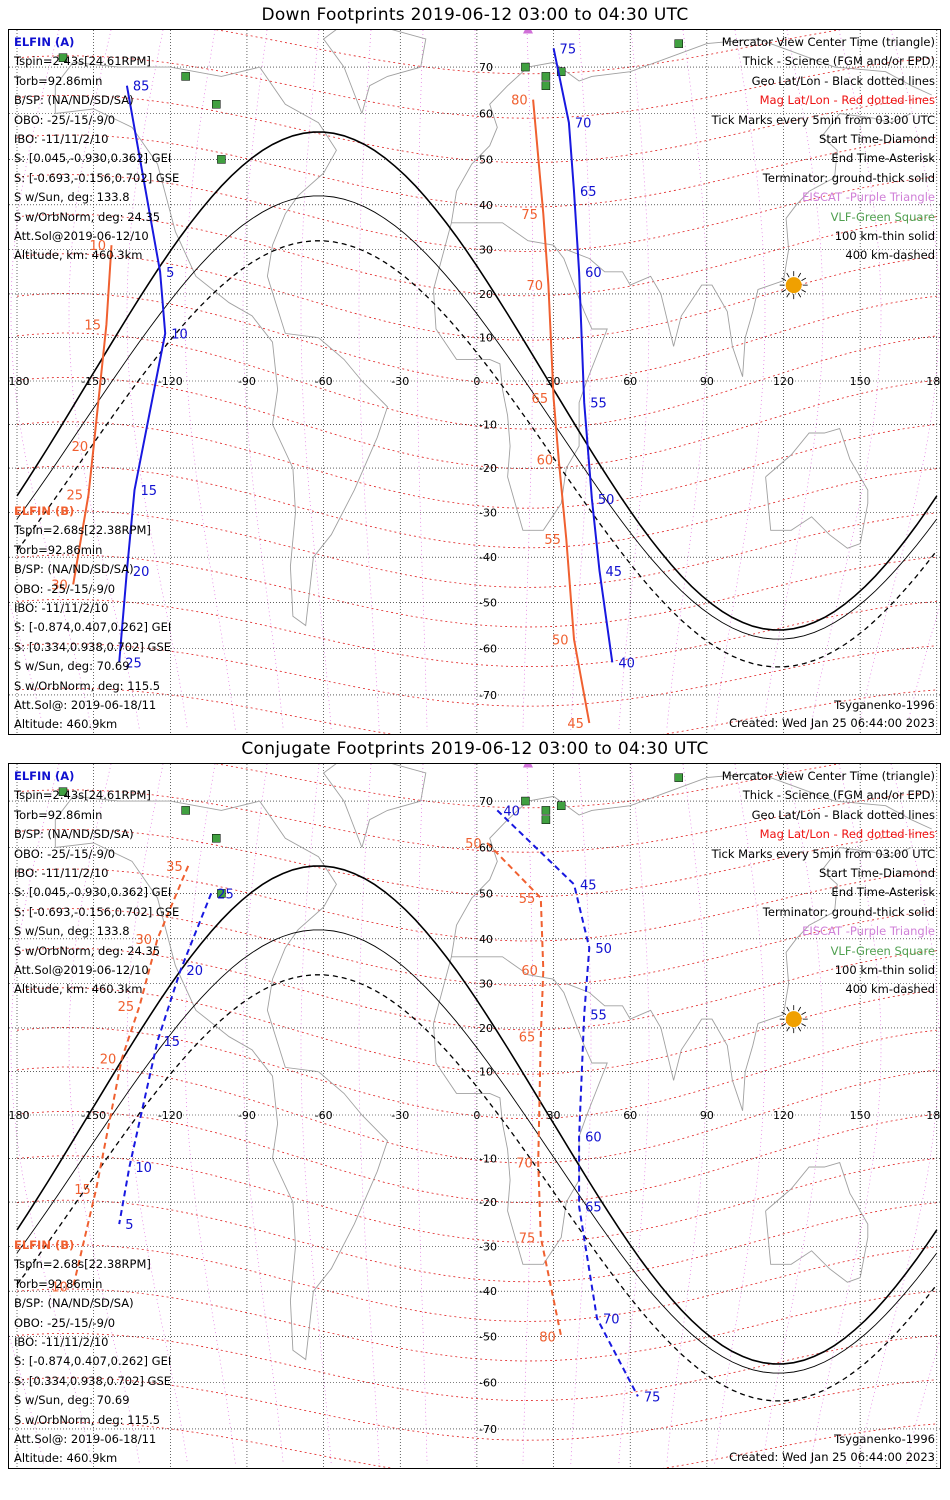 This screenshot has height=1500, width=950. What do you see at coordinates (72, 666) in the screenshot?
I see `elfin-b-line: S w/Sun, deg: 70.69` at bounding box center [72, 666].